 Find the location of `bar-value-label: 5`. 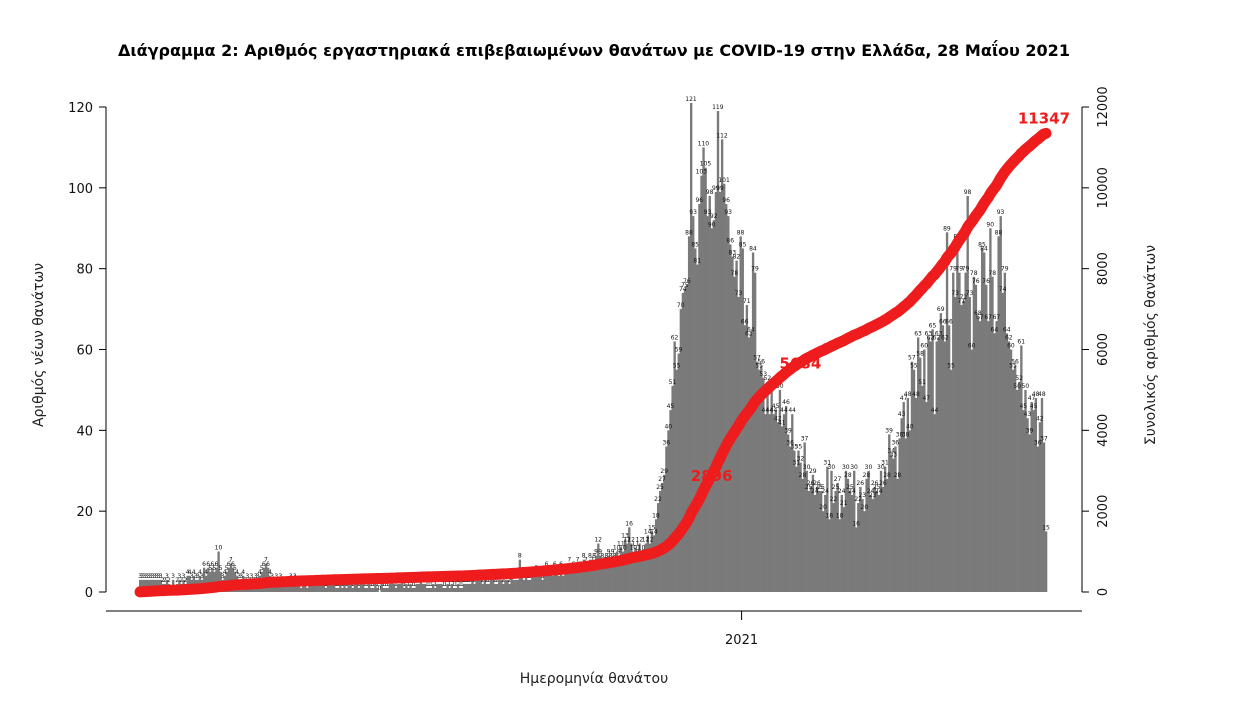

bar-value-label: 5 is located at coordinates (221, 568).